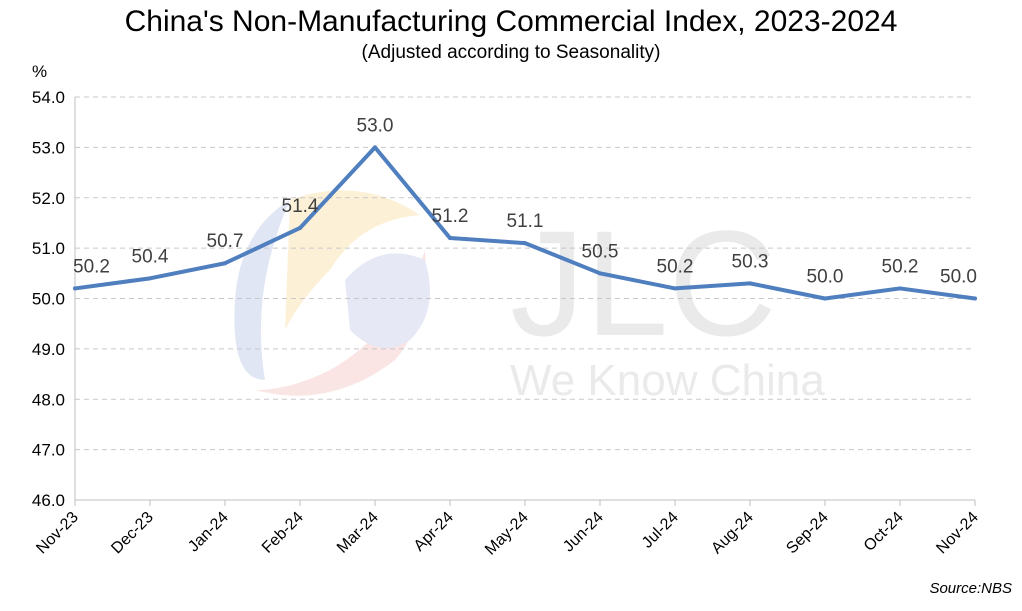  I want to click on y-tick-label: 52.0, so click(48, 198).